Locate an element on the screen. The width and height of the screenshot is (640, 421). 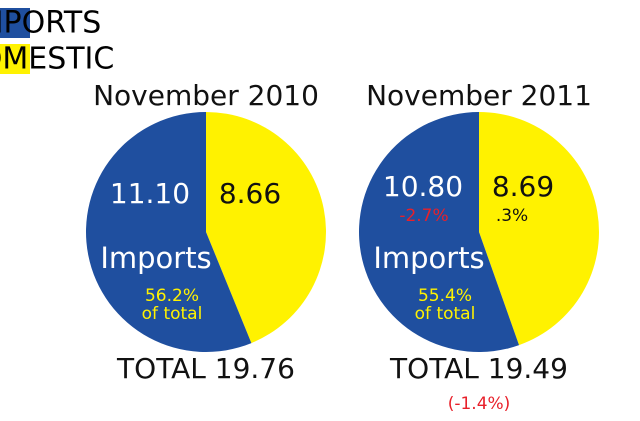
change-label: -2.7% is located at coordinates (423, 216).